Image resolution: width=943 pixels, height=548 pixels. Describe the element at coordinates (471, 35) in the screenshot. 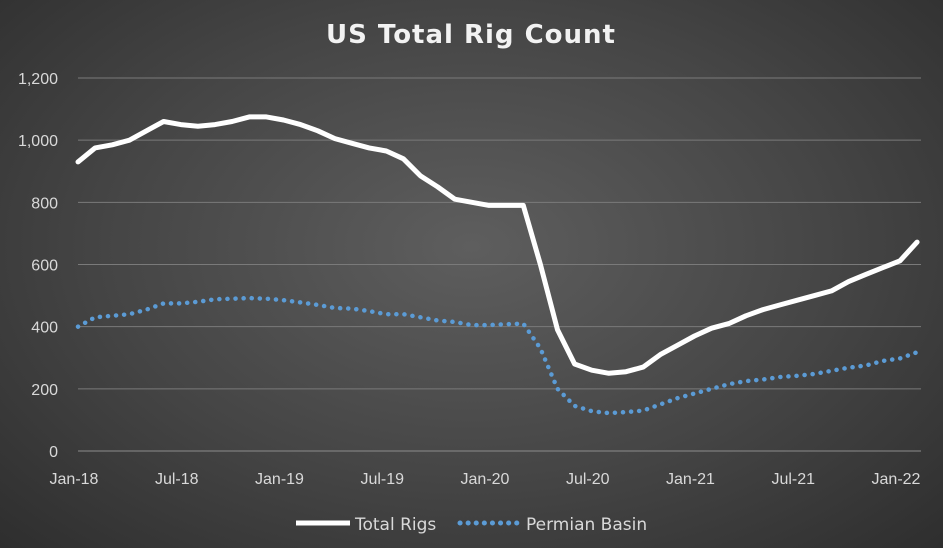

I see `chart-title: US Total Rig Count` at that location.